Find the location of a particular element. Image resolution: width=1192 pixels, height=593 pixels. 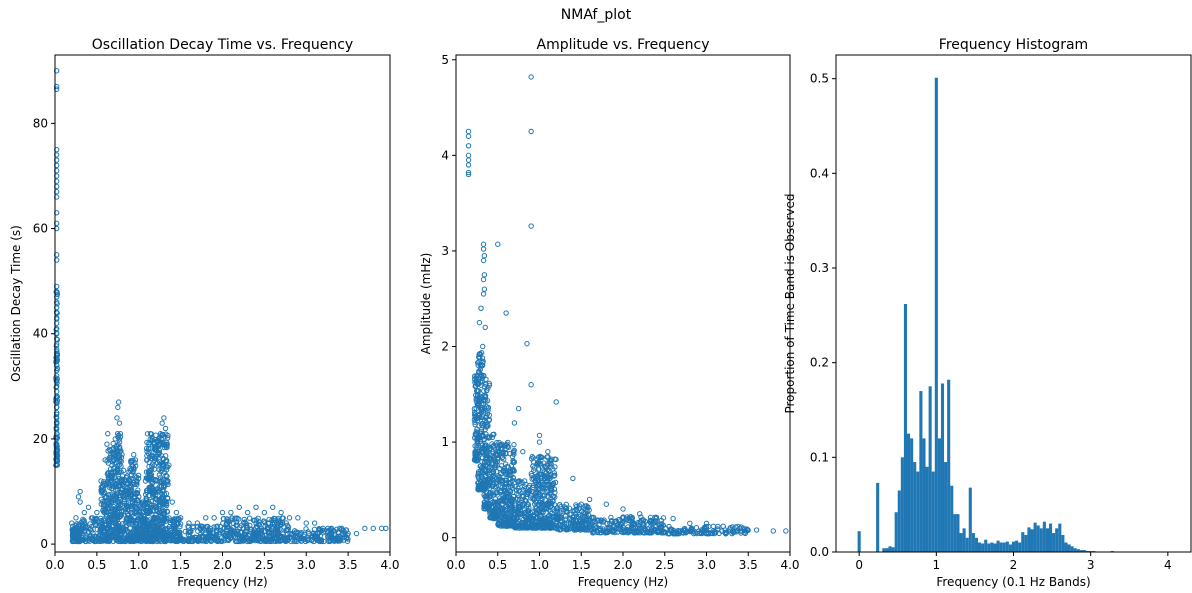

chart-title: Oscillation Decay Time vs. Frequency is located at coordinates (222, 45).